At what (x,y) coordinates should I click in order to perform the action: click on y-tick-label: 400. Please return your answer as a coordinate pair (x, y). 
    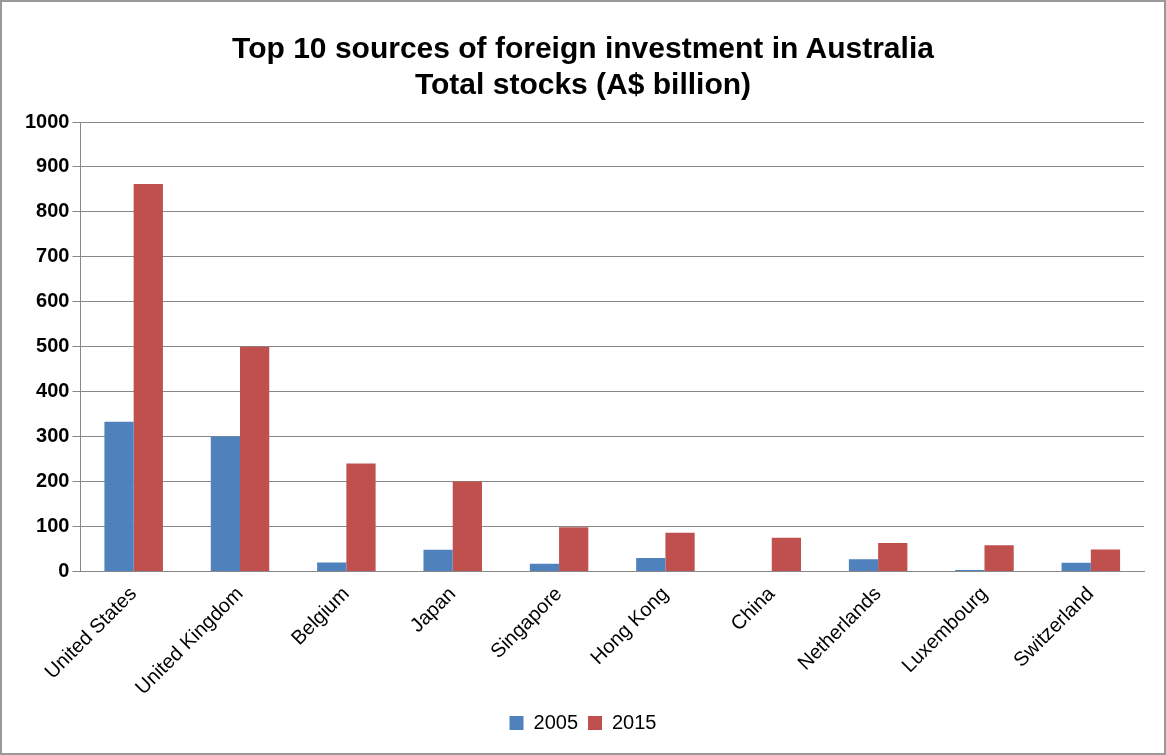
    Looking at the image, I should click on (53, 390).